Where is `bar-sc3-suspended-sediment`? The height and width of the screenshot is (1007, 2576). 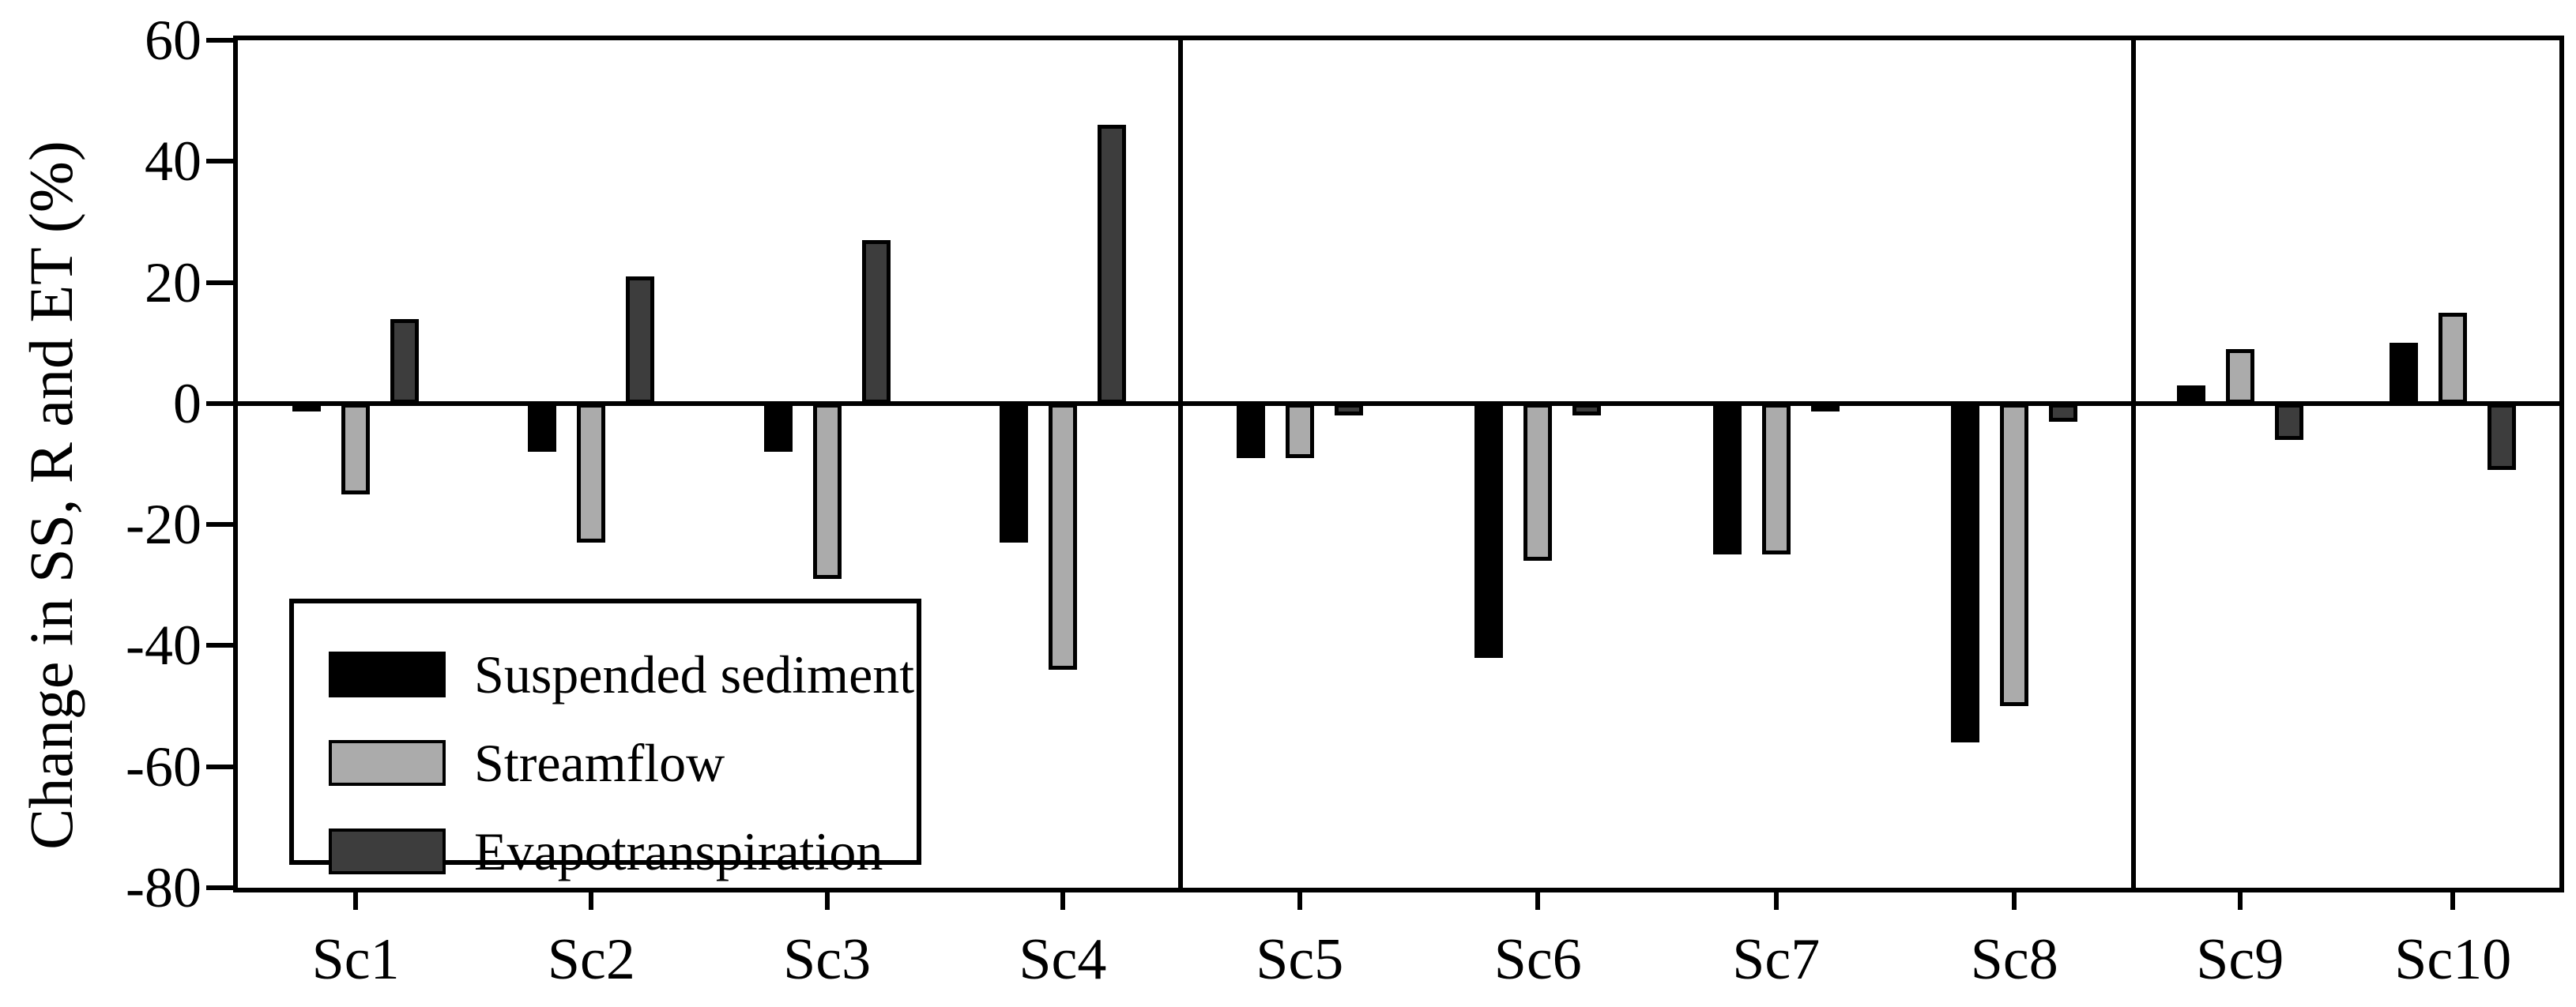
bar-sc3-suspended-sediment is located at coordinates (778, 428).